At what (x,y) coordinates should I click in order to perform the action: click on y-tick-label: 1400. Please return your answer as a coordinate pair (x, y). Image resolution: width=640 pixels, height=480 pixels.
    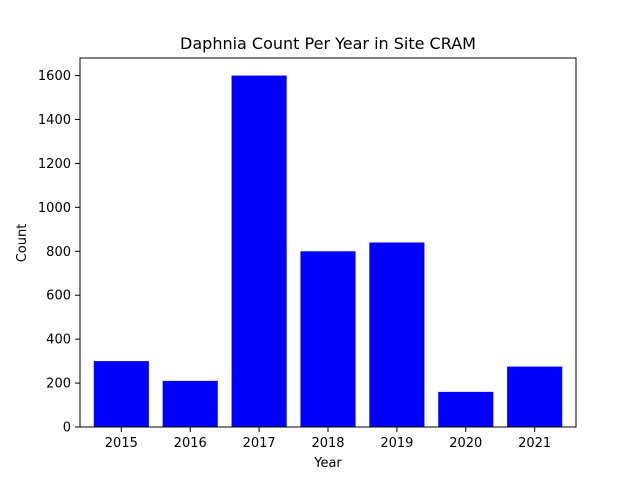
    Looking at the image, I should click on (54, 120).